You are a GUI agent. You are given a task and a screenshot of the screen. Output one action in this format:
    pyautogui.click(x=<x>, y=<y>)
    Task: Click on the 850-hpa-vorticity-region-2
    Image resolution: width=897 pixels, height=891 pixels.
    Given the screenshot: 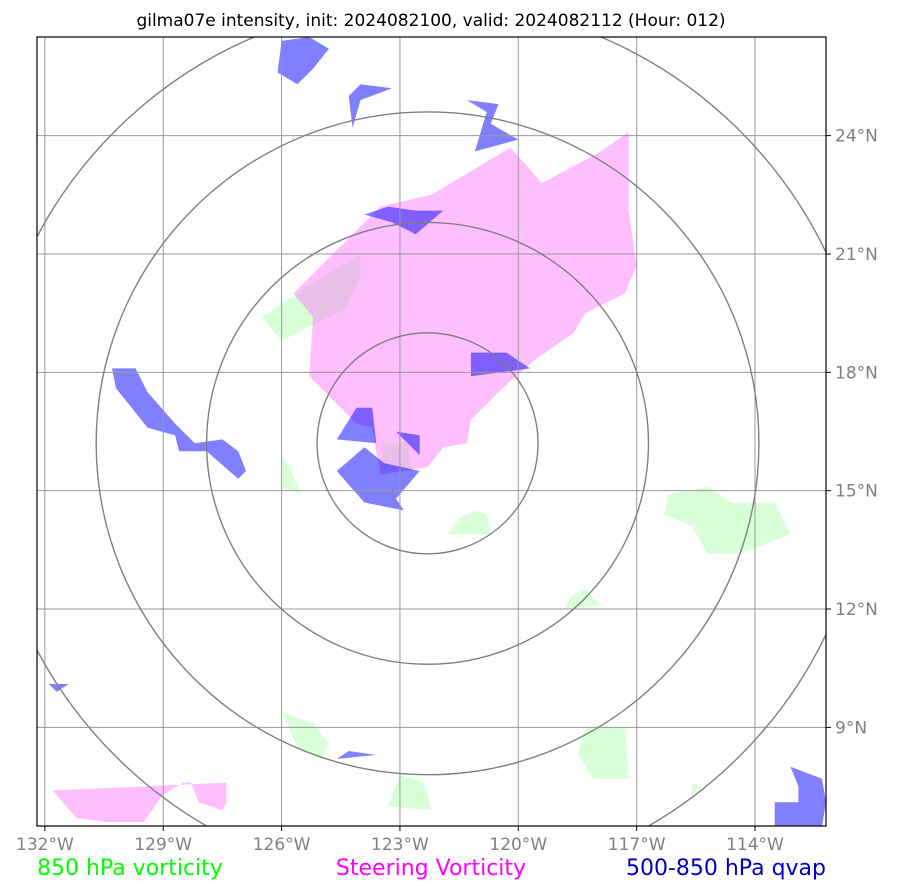 What is the action you would take?
    pyautogui.click(x=291, y=475)
    